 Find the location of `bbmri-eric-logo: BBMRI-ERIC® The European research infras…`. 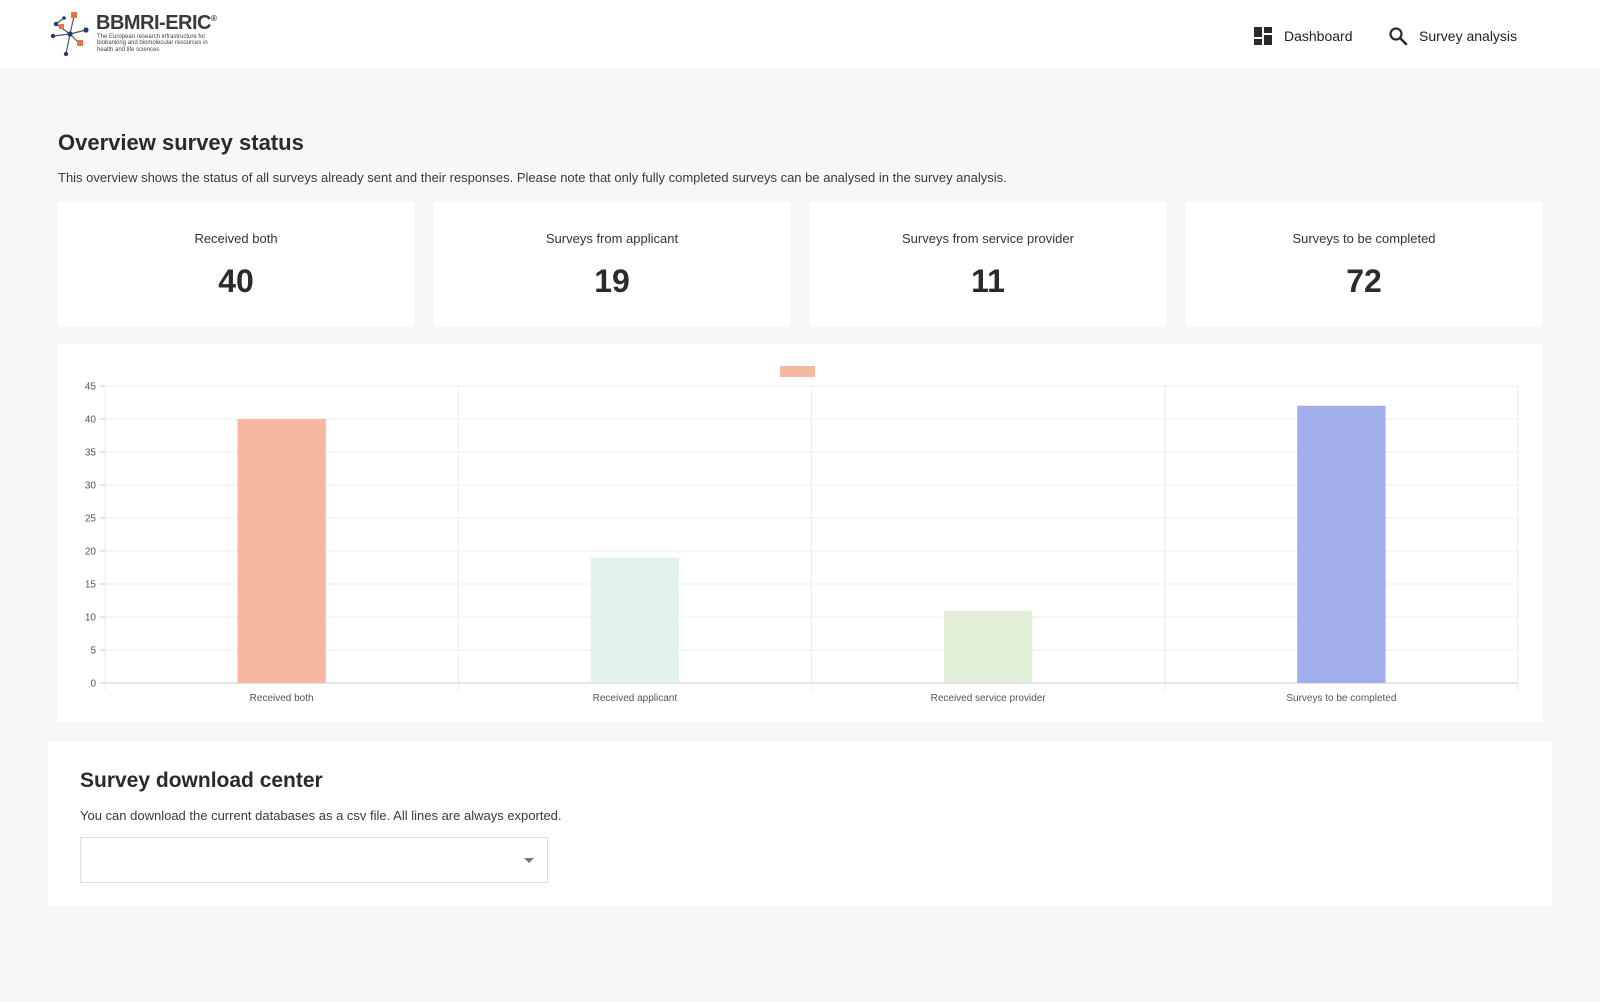

bbmri-eric-logo: BBMRI-ERIC® The European research infras… is located at coordinates (135, 34).